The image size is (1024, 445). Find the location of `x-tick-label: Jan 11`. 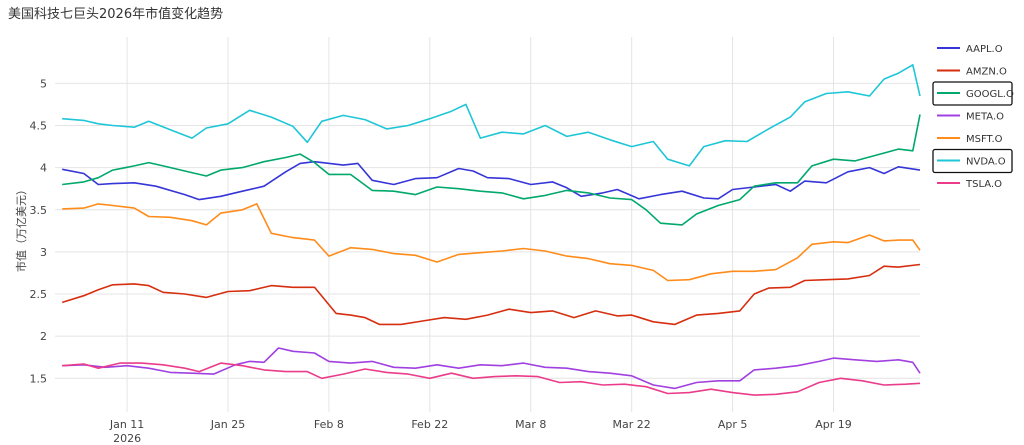

x-tick-label: Jan 11 is located at coordinates (126, 424).